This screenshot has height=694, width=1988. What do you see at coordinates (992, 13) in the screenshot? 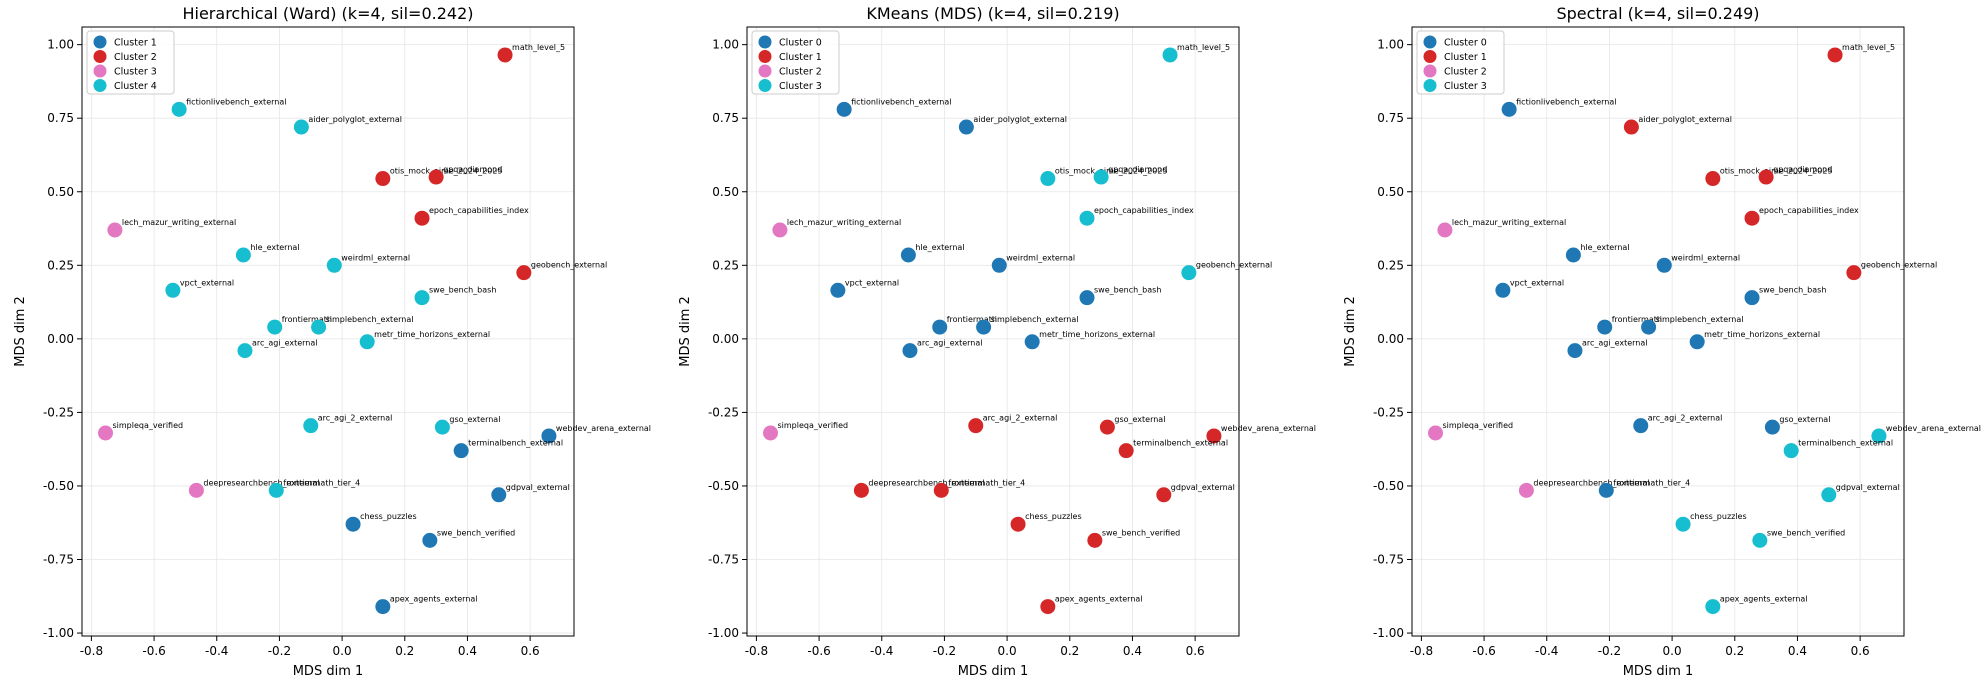
I see `panel-title: KMeans (MDS) (k=4, sil=0.219)` at bounding box center [992, 13].